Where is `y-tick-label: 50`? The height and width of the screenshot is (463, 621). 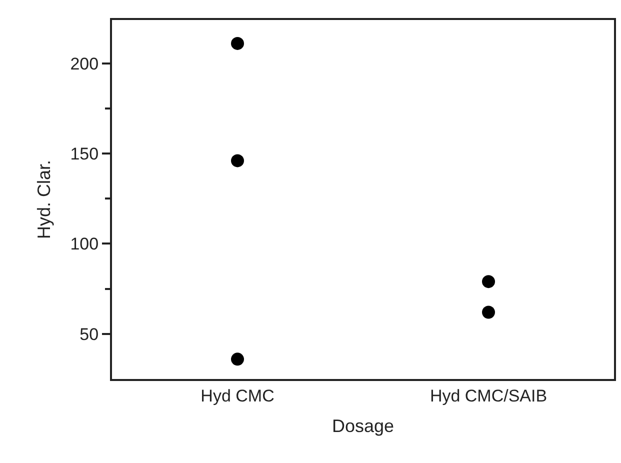
y-tick-label: 50 is located at coordinates (89, 334).